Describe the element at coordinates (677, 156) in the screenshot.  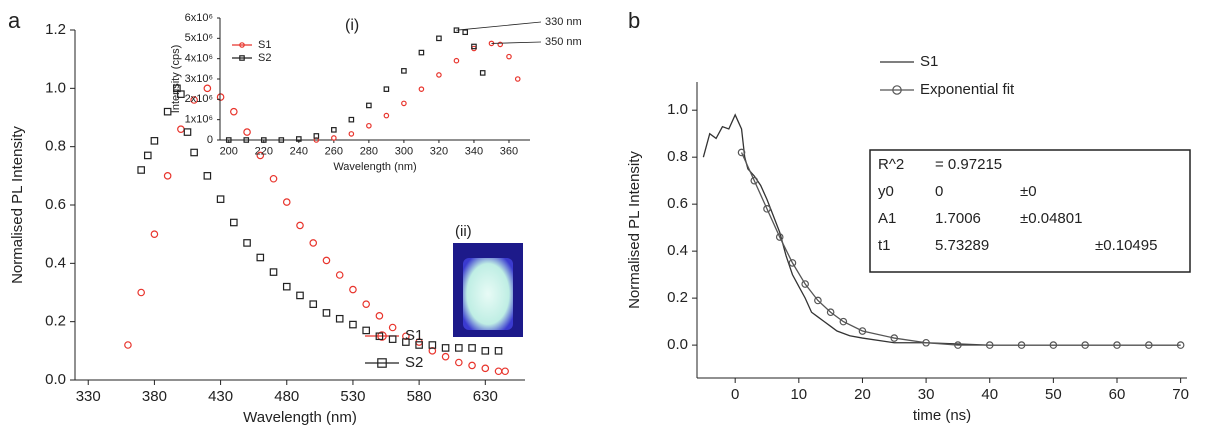
I see `y-tick-label: 0.8` at that location.